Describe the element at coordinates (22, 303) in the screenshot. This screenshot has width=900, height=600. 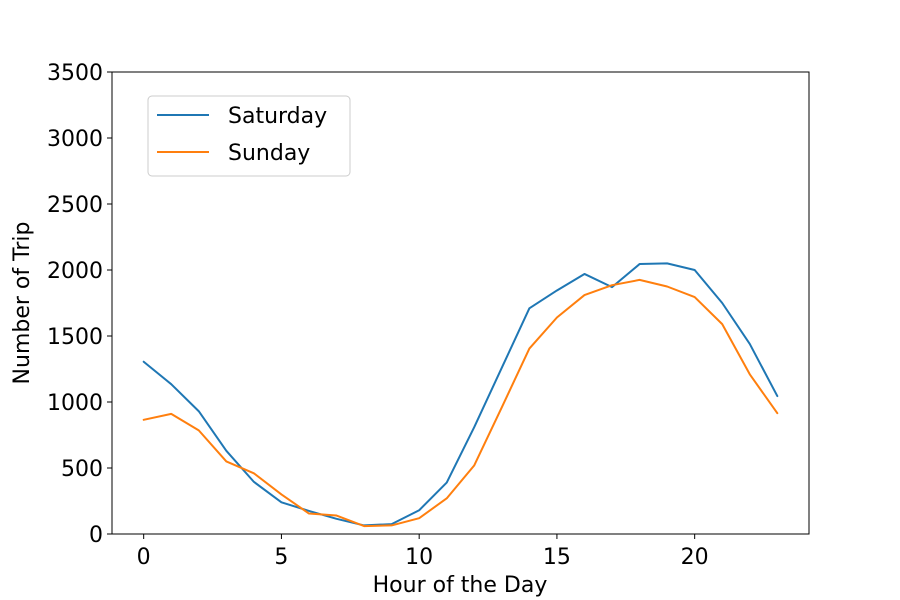
I see `y-axis-label: Number of Trip` at that location.